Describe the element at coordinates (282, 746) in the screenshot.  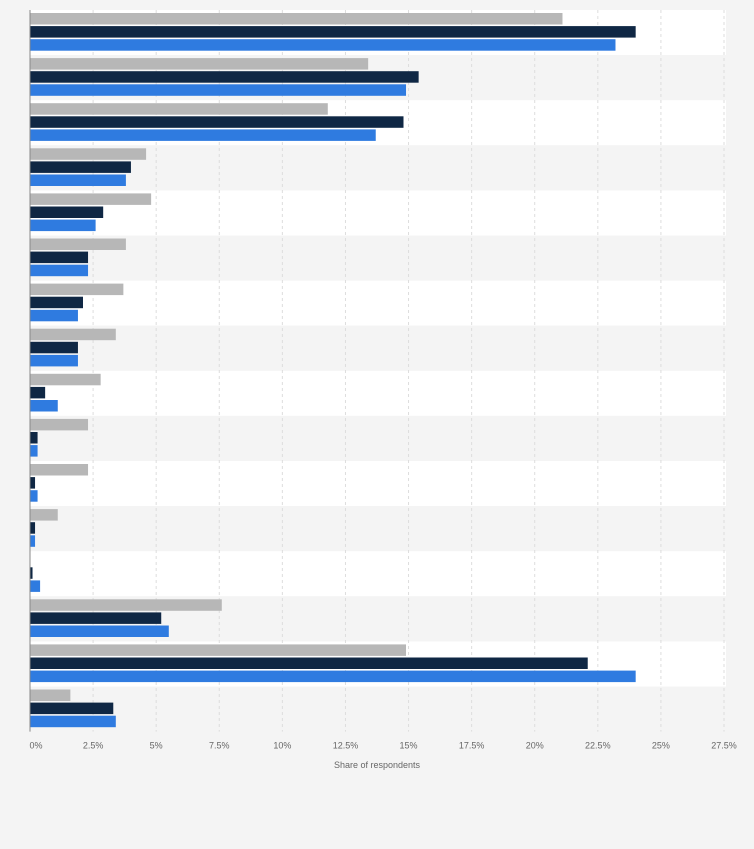
I see `x-tick-label: 10%` at that location.